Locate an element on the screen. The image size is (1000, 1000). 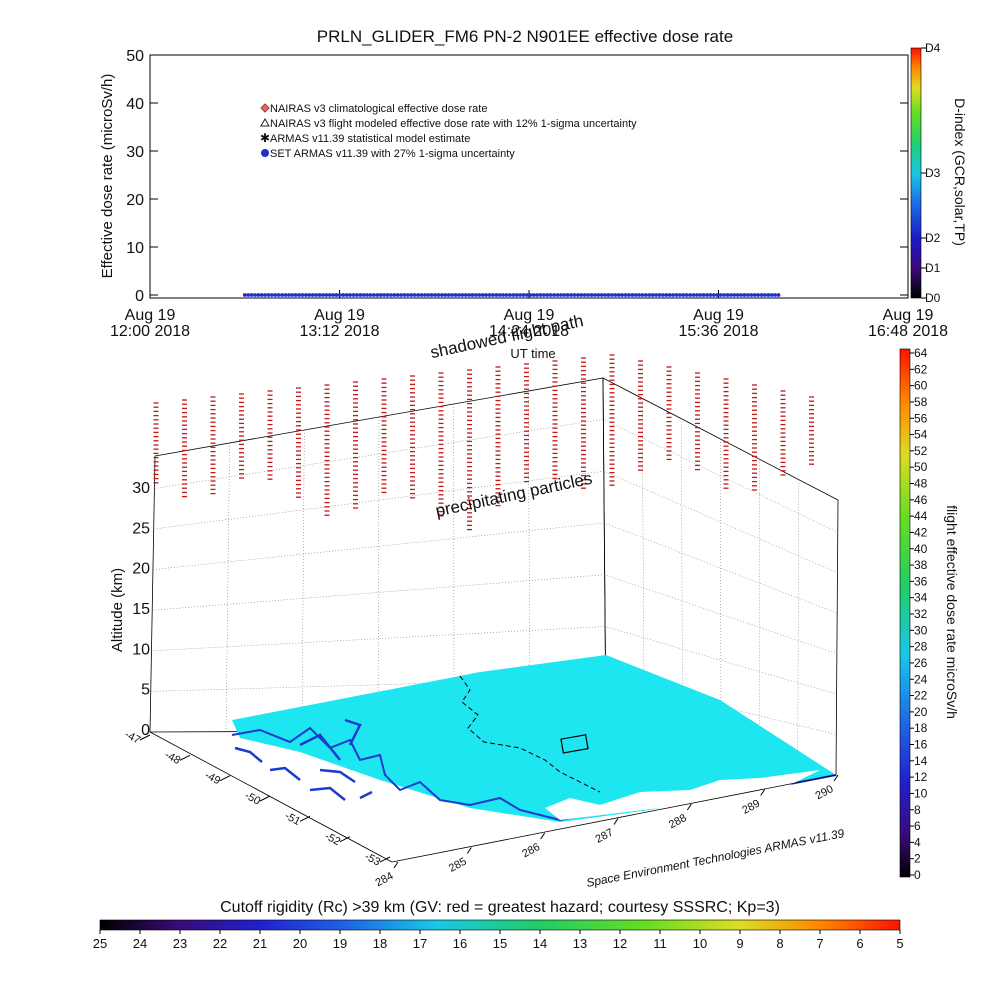
dose-tick-label: 32 is located at coordinates (921, 614).